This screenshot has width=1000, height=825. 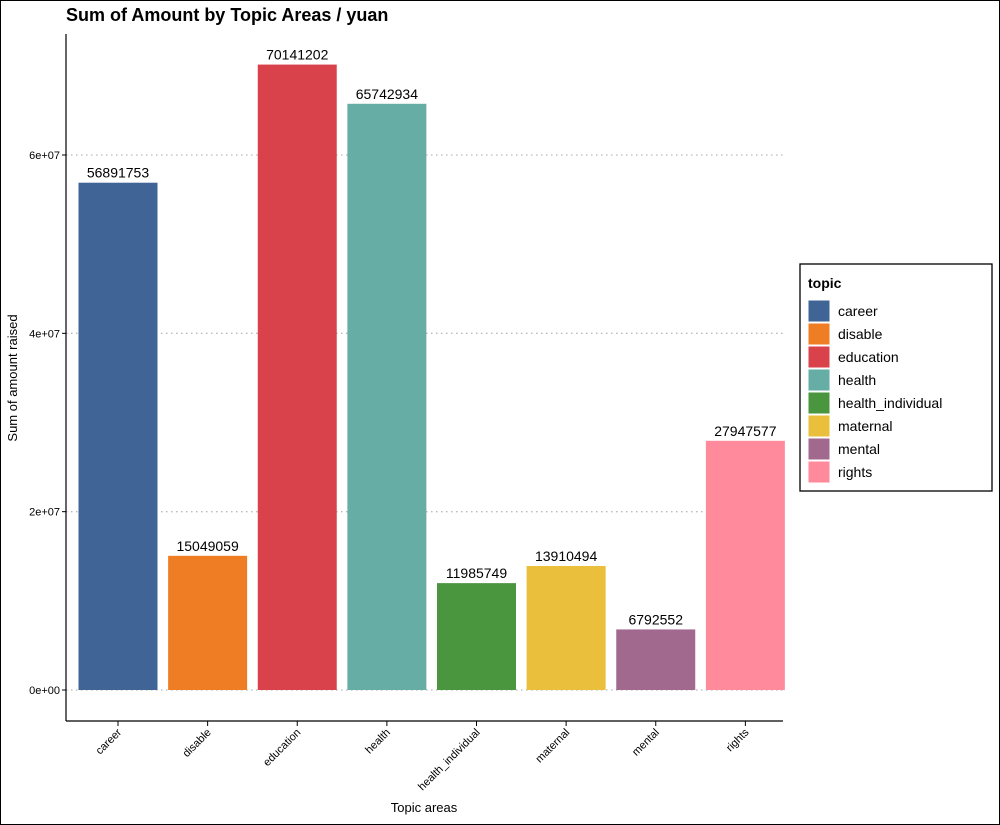 What do you see at coordinates (297, 377) in the screenshot?
I see `bar-education` at bounding box center [297, 377].